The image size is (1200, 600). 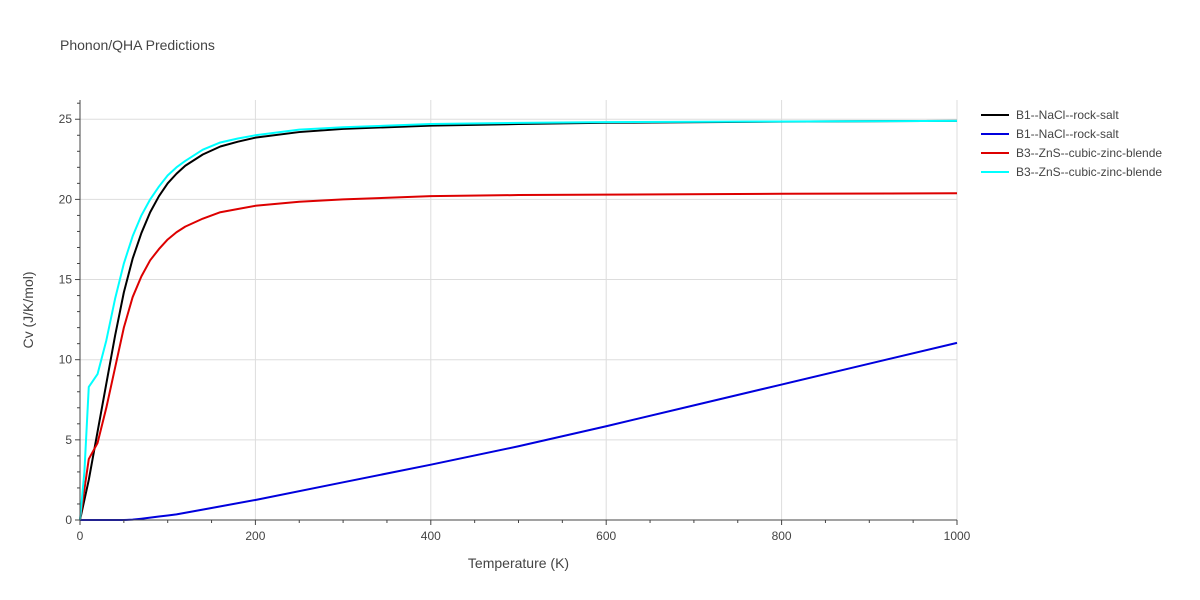 I want to click on x-tick-label: 200, so click(x=255, y=536).